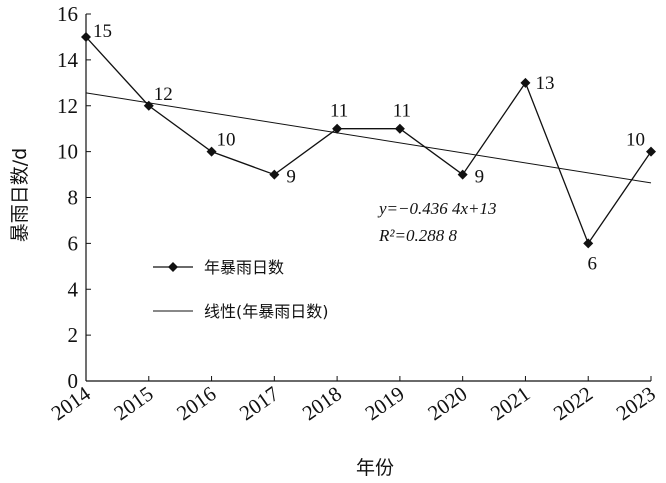  What do you see at coordinates (73, 243) in the screenshot?
I see `y-tick-label: 6` at bounding box center [73, 243].